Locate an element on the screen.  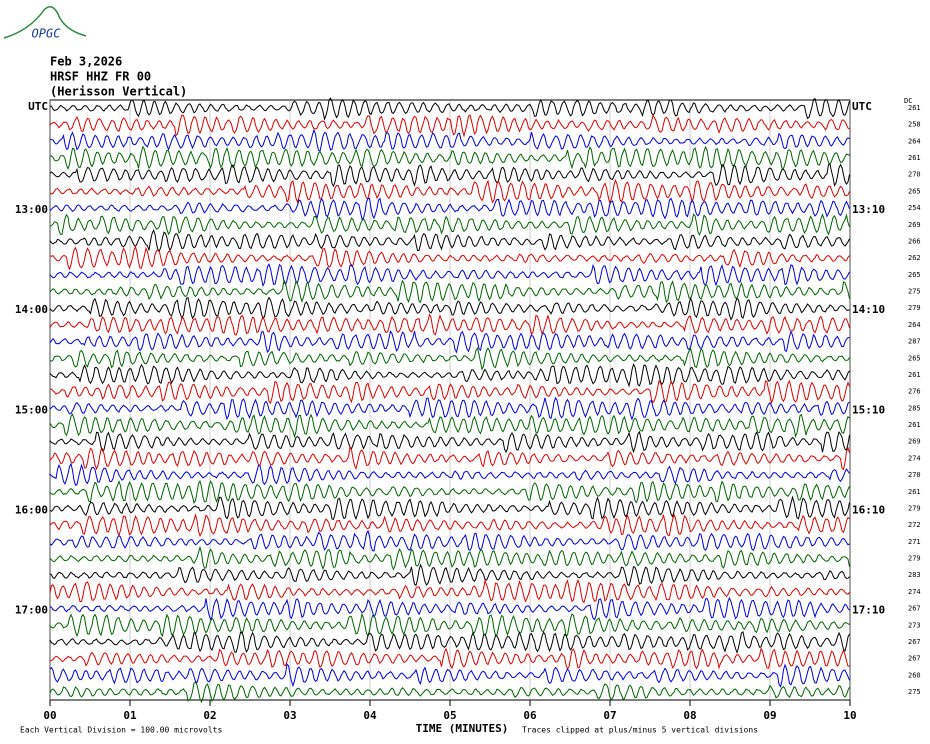
dc-offset: 285 is located at coordinates (914, 408).